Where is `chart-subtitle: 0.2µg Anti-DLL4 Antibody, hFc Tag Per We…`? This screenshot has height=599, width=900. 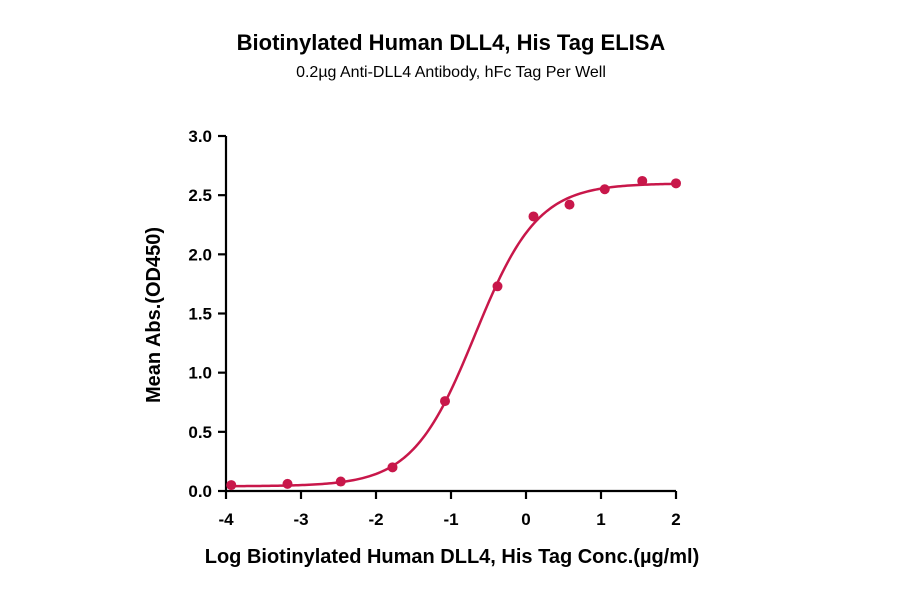
chart-subtitle: 0.2µg Anti-DLL4 Antibody, hFc Tag Per We… is located at coordinates (451, 72).